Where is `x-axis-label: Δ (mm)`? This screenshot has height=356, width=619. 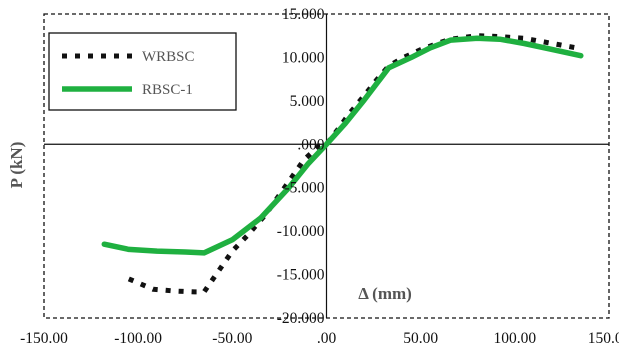 x-axis-label: Δ (mm) is located at coordinates (385, 293).